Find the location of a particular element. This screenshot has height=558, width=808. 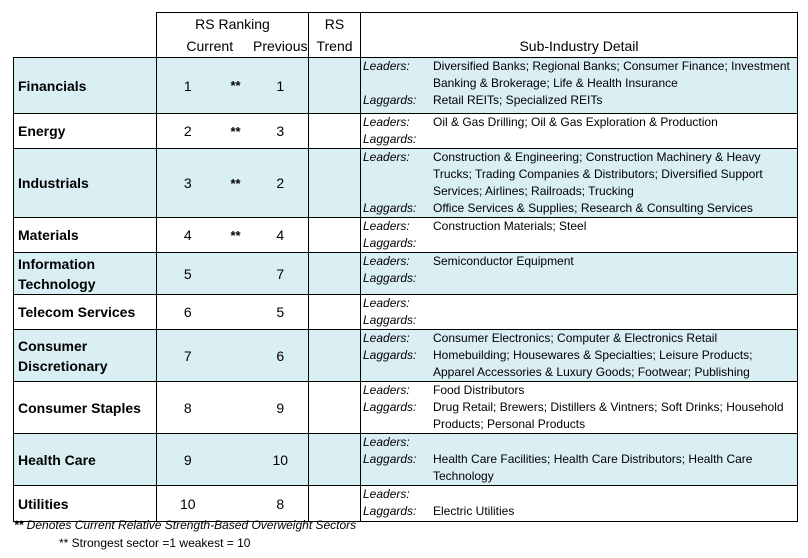

sector-name: Energy is located at coordinates (85, 131).